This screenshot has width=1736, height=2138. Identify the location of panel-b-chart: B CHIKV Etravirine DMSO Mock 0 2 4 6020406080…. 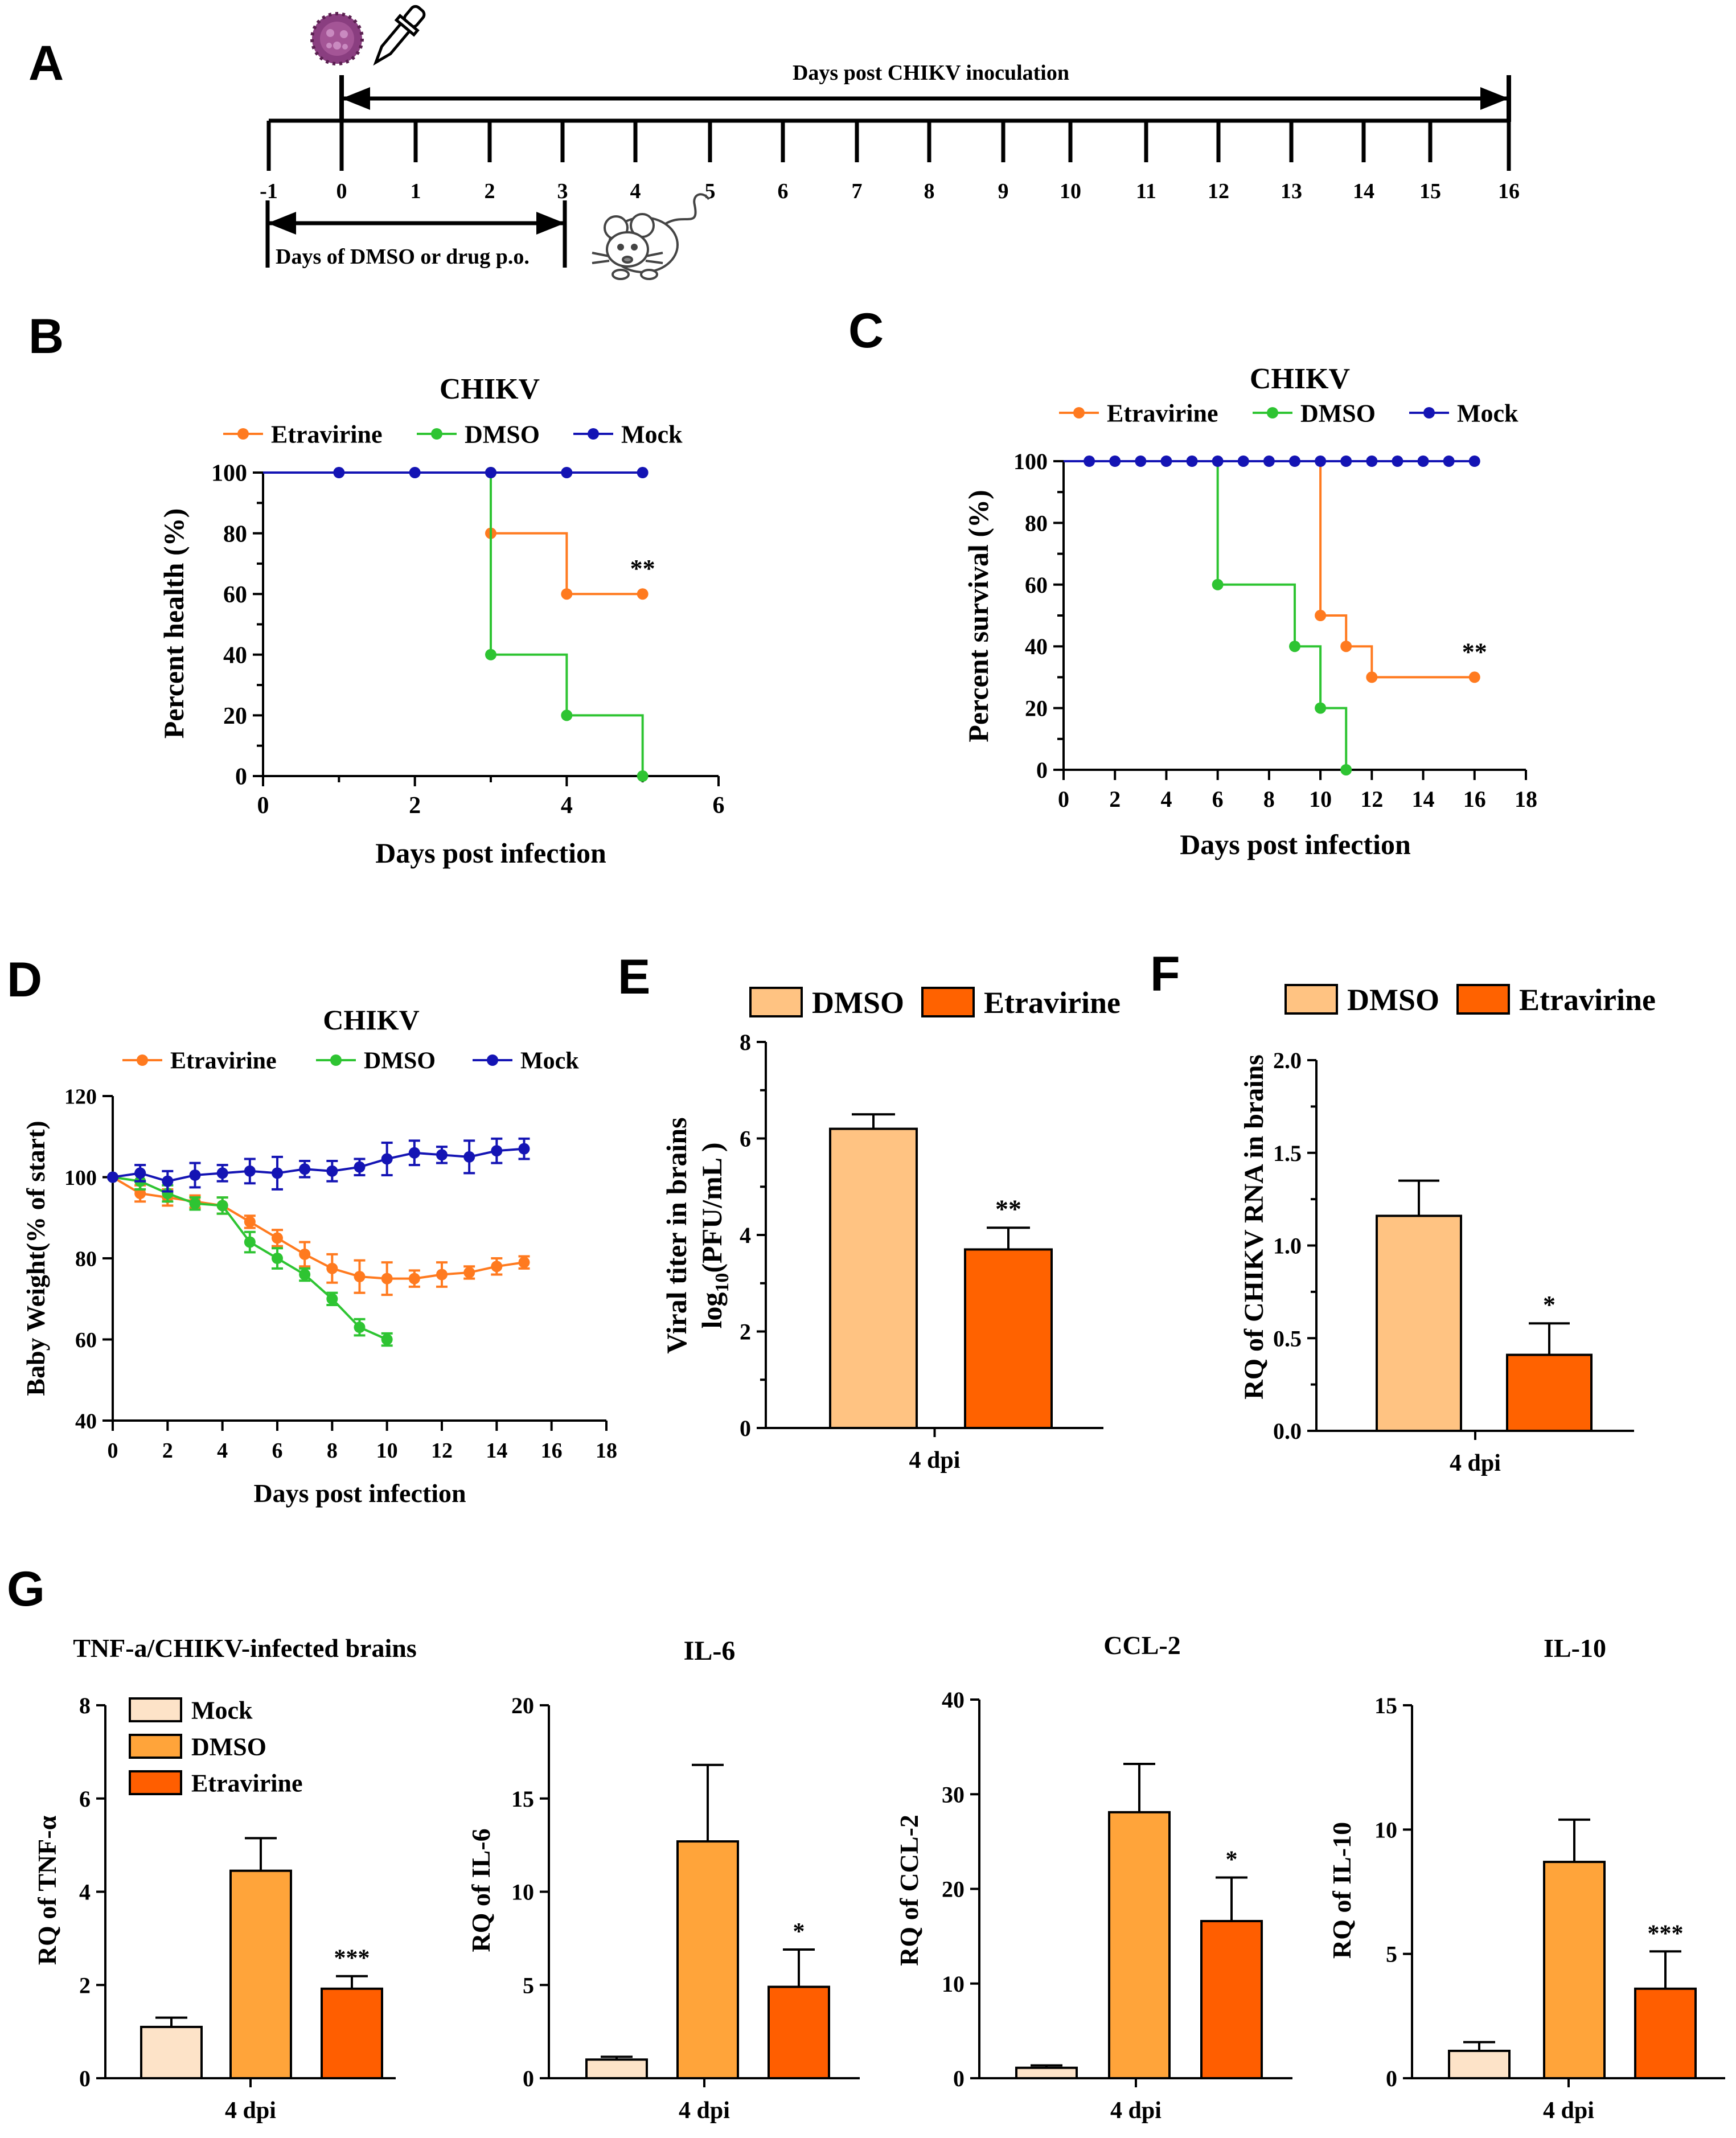
(376, 589).